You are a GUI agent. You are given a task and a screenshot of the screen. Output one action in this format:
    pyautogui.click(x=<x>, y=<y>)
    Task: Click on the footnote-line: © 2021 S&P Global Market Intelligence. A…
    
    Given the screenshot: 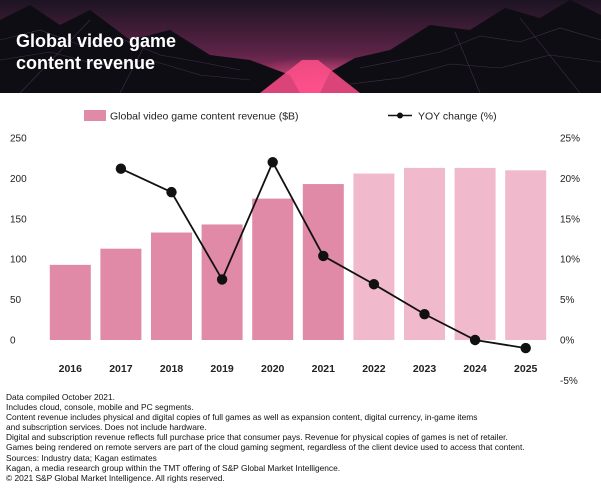 What is the action you would take?
    pyautogui.click(x=115, y=477)
    